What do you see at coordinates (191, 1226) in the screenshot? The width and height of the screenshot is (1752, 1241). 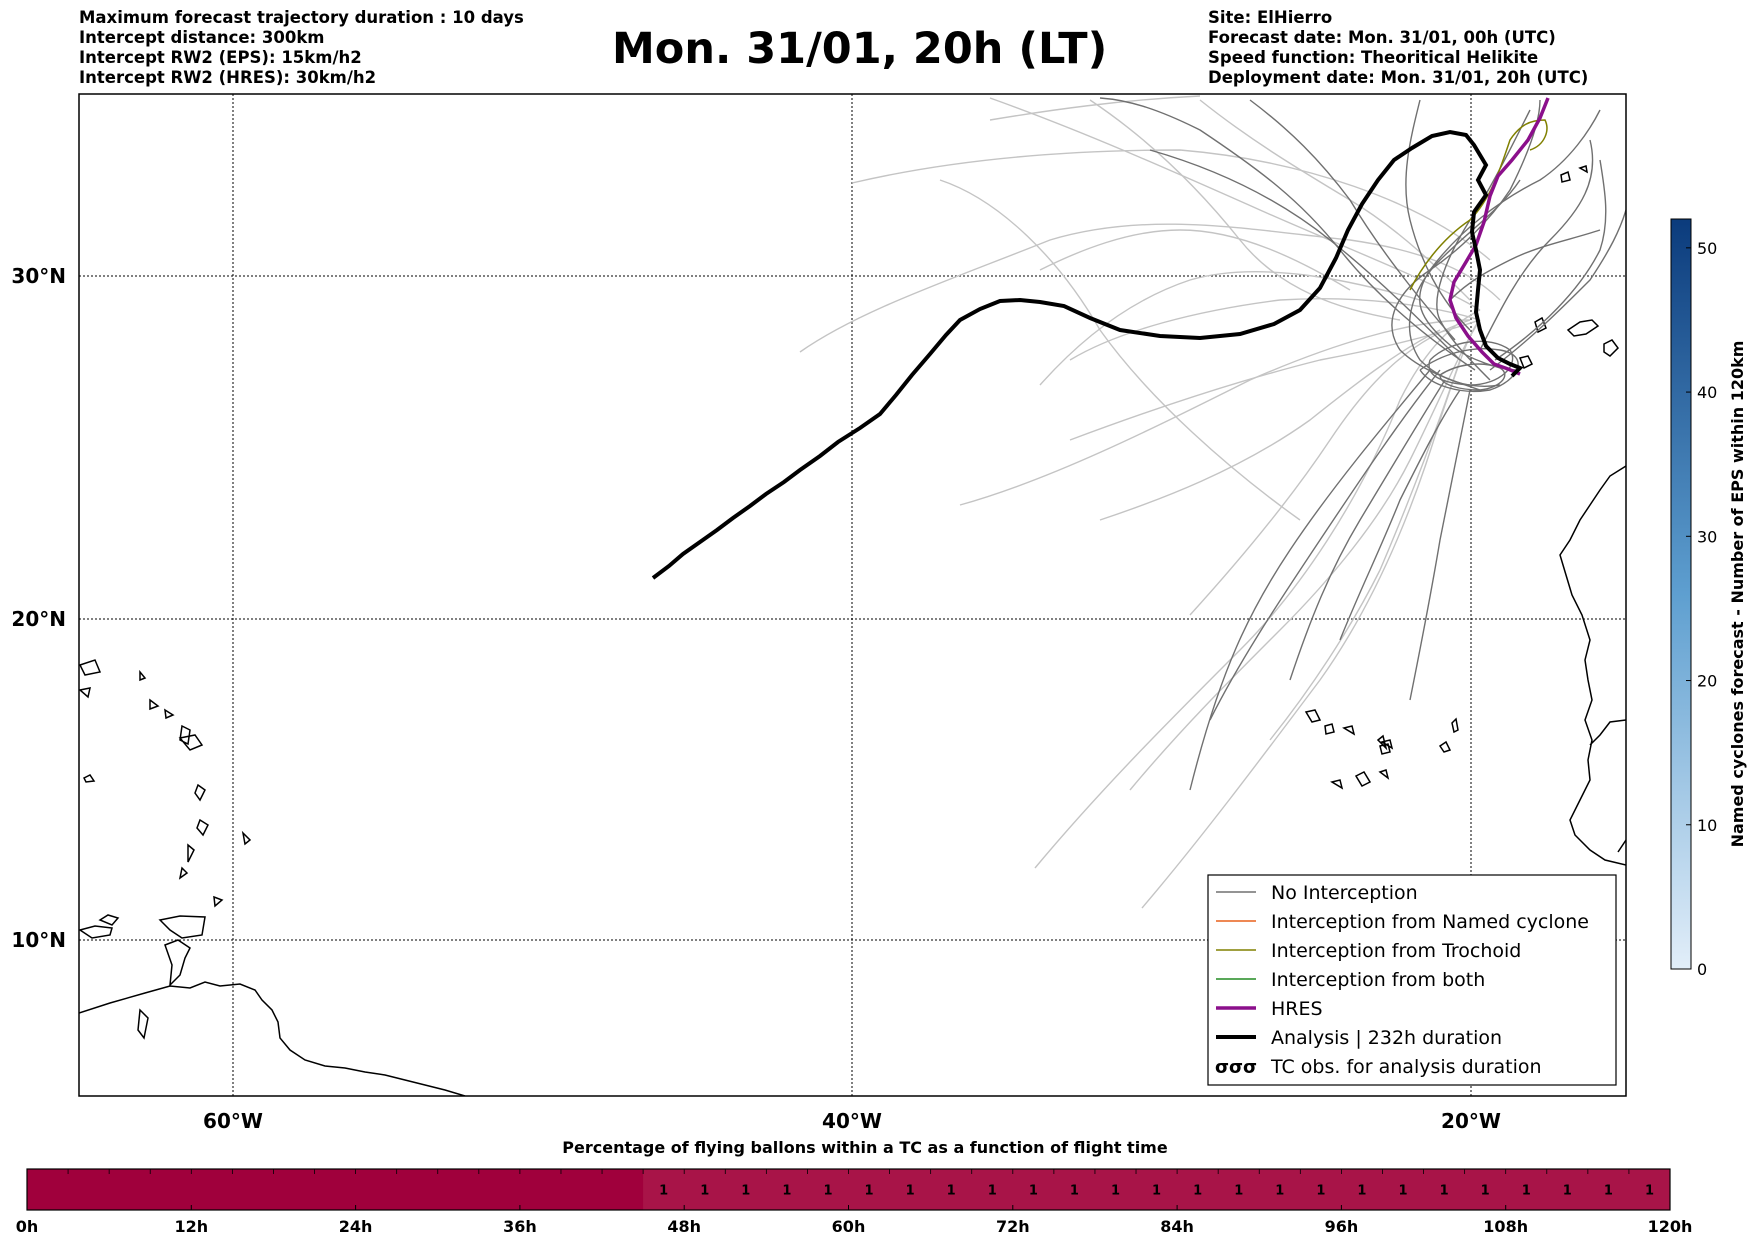 I see `timeline-tick-label: 12h` at bounding box center [191, 1226].